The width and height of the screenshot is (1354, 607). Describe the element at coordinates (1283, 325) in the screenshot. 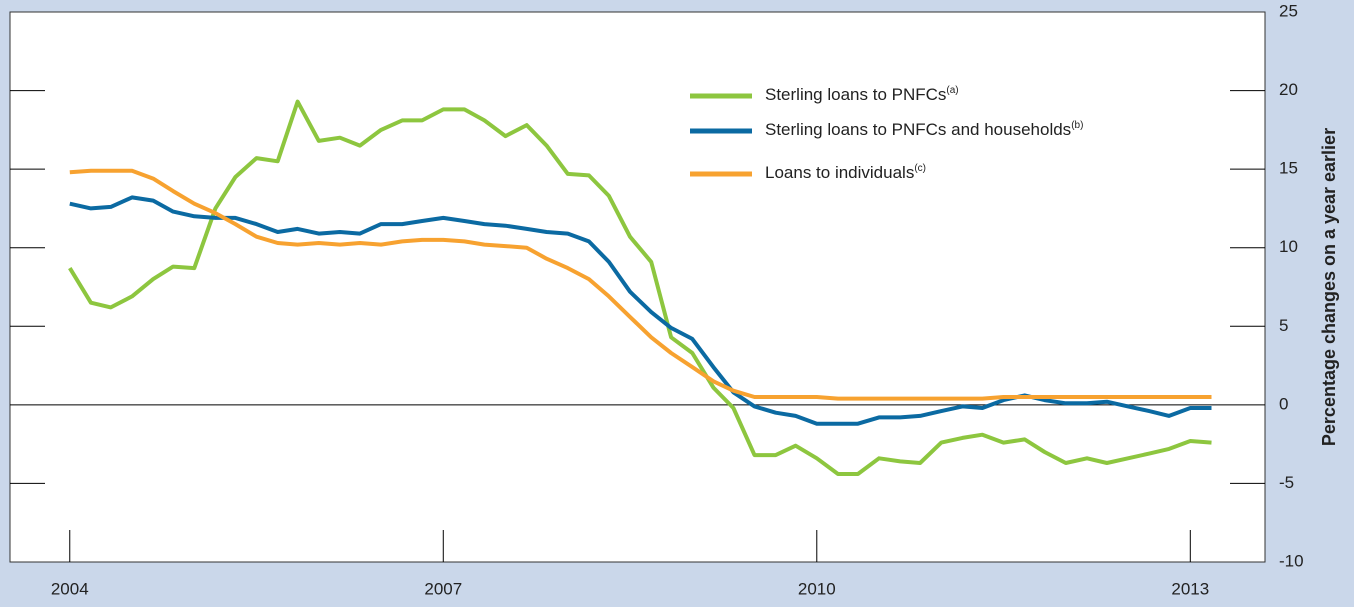

I see `y-tick-label: 5` at that location.